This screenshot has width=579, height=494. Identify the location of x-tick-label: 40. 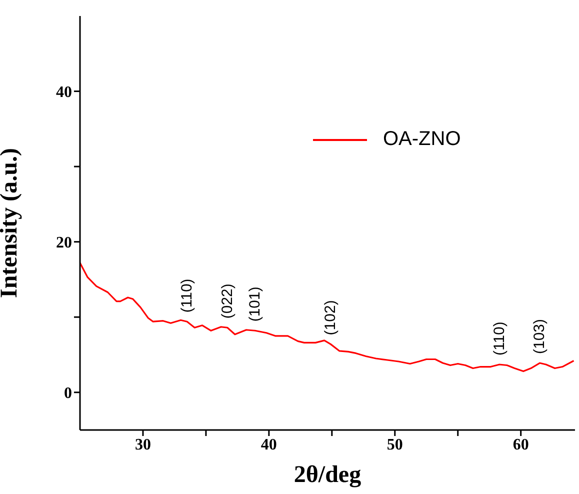
(268, 445).